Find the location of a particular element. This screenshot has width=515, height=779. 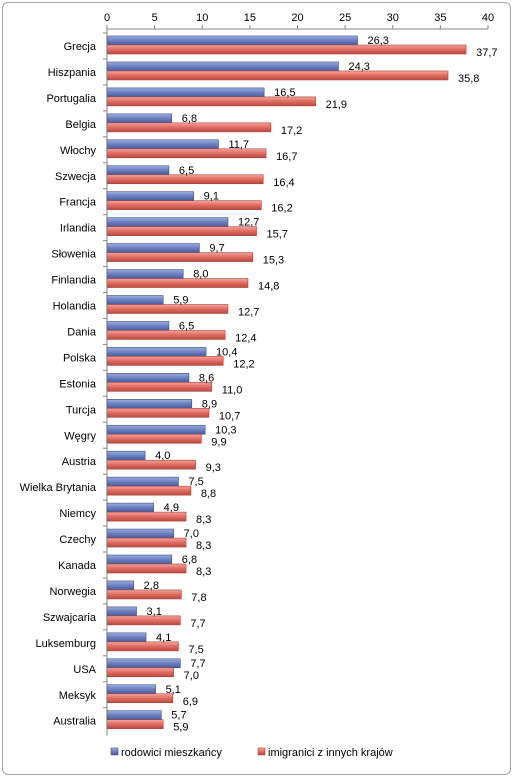

data-label: 6,9 is located at coordinates (190, 702).